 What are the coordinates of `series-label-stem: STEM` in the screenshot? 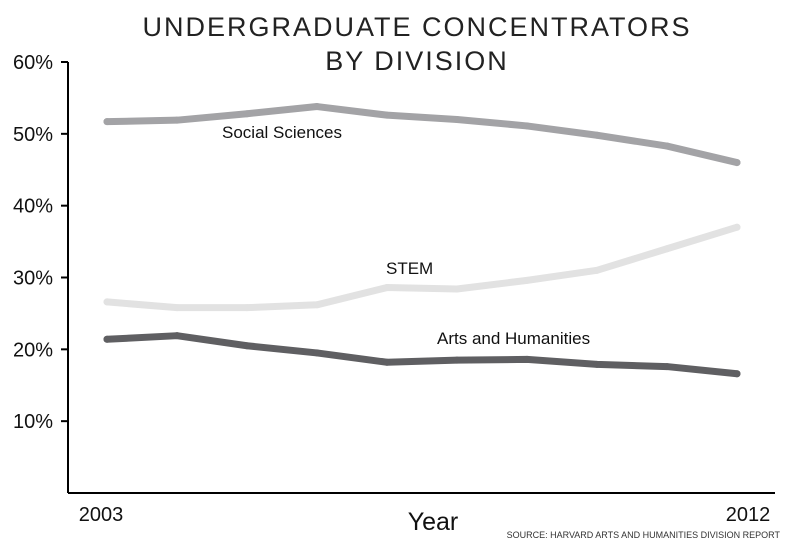 It's located at (409, 268).